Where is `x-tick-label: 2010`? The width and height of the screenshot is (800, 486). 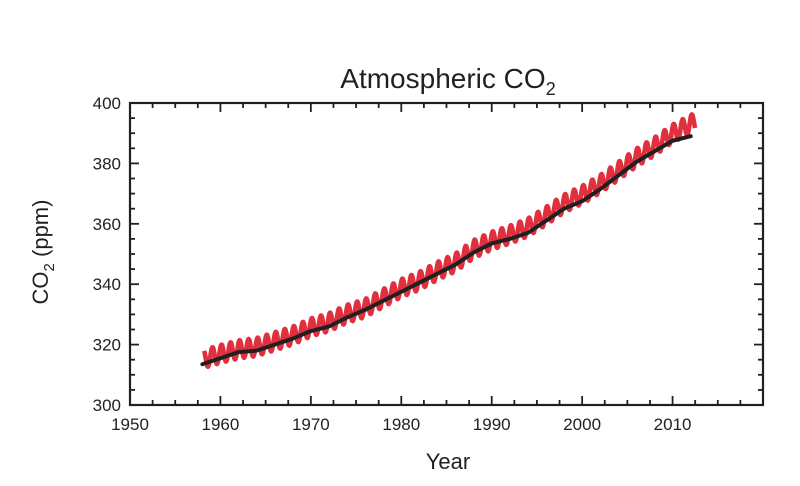
x-tick-label: 2010 is located at coordinates (673, 424).